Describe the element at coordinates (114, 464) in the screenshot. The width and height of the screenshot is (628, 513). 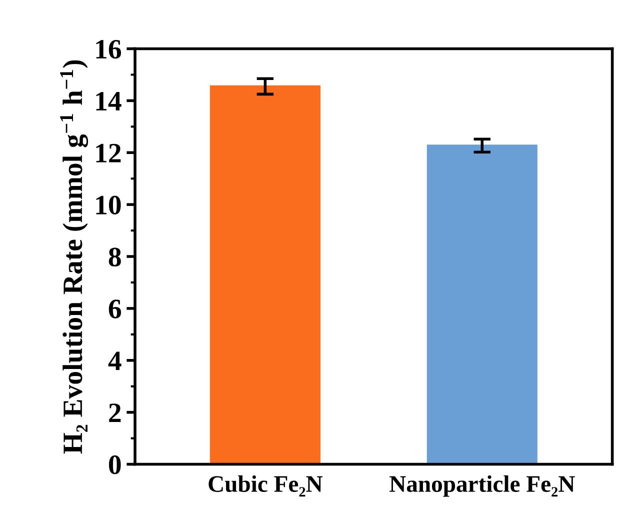
I see `y-tick-label: 0` at that location.